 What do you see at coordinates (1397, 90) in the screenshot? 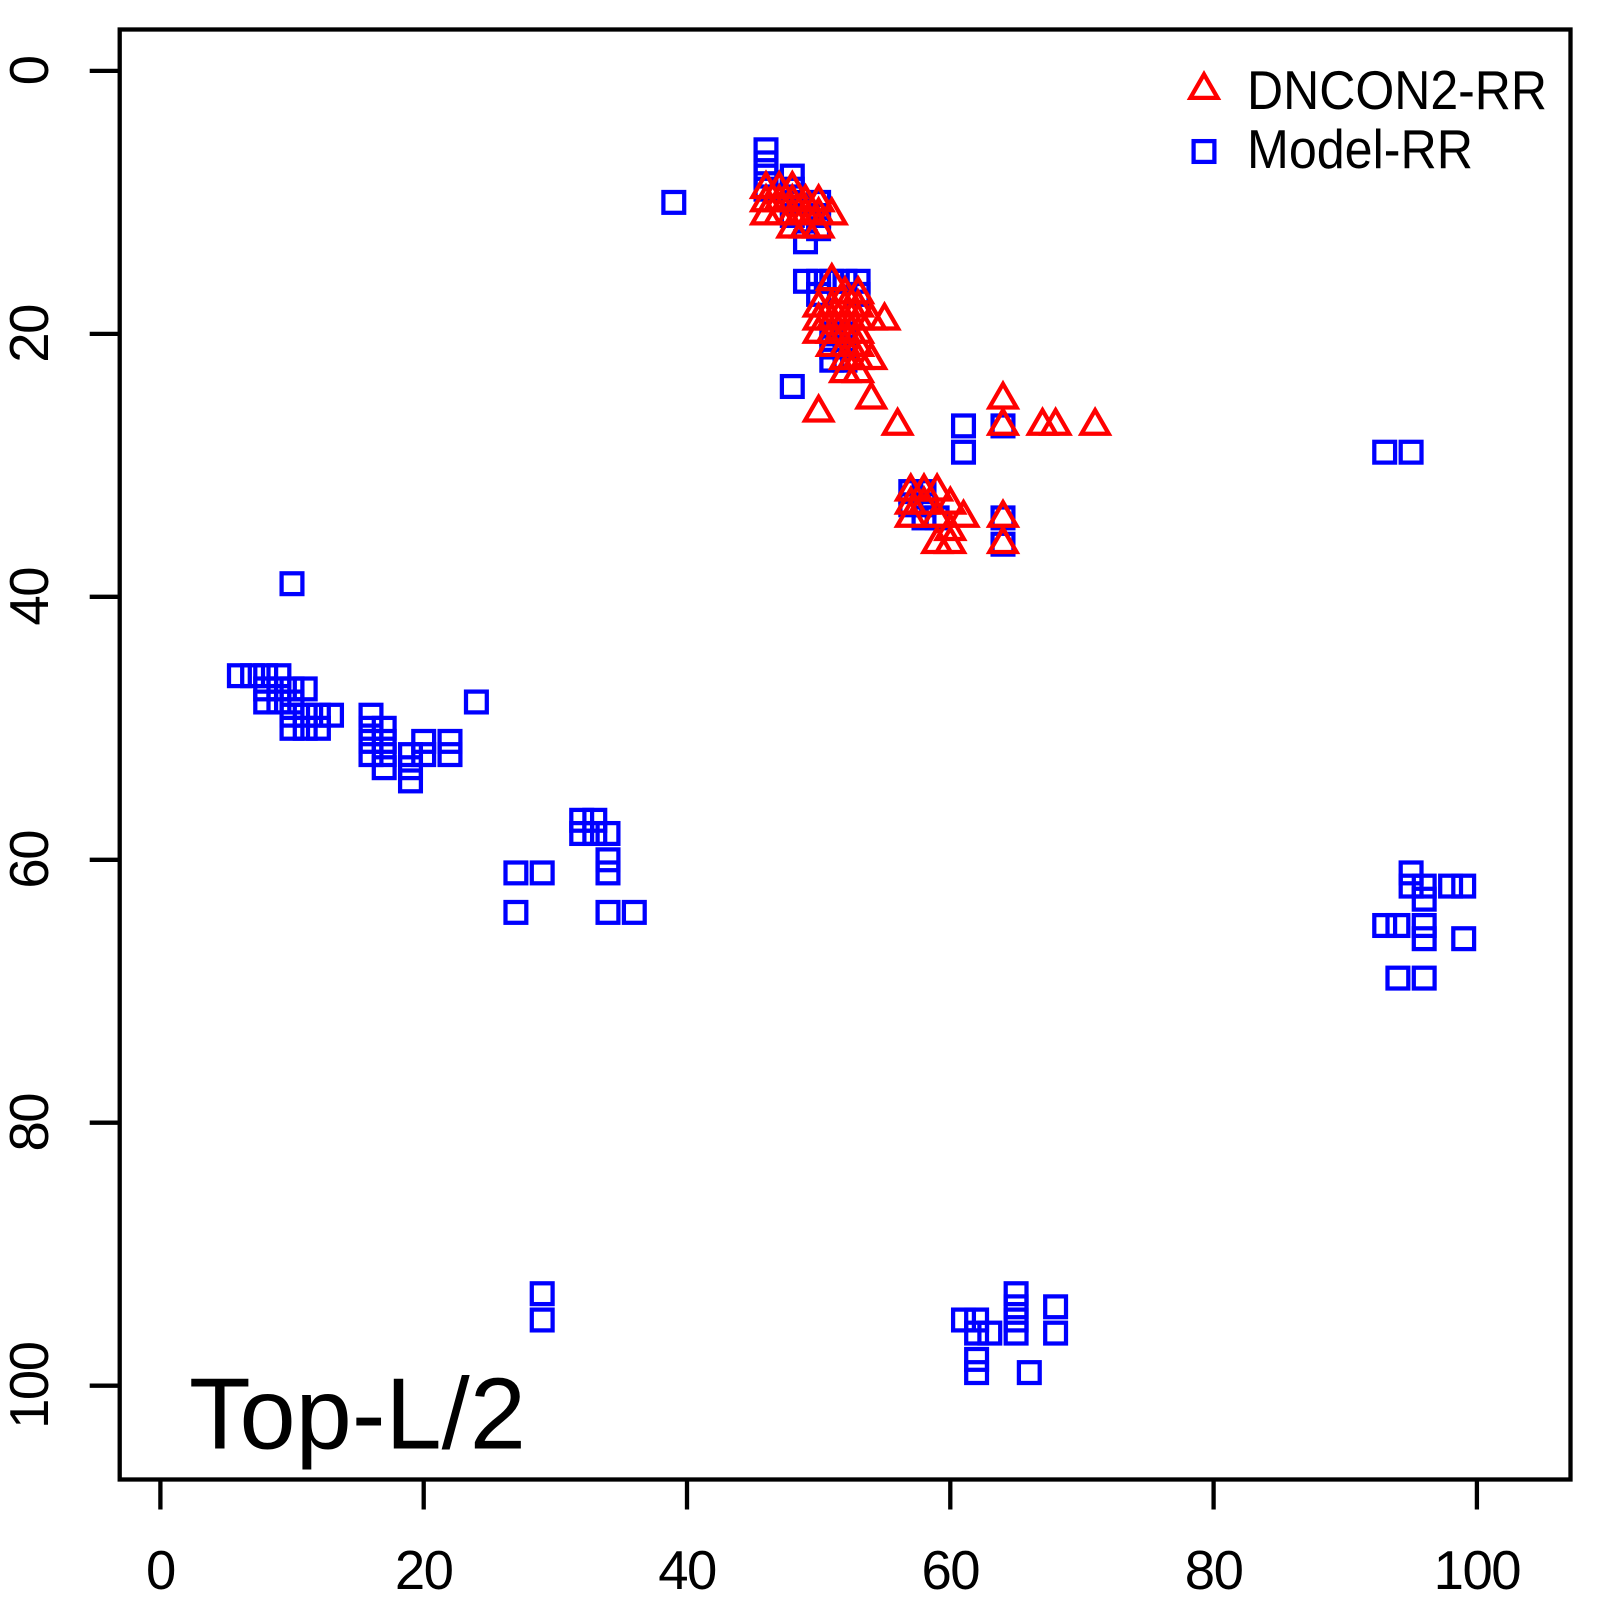
I see `svg-text: DNCON2-RR` at bounding box center [1397, 90].